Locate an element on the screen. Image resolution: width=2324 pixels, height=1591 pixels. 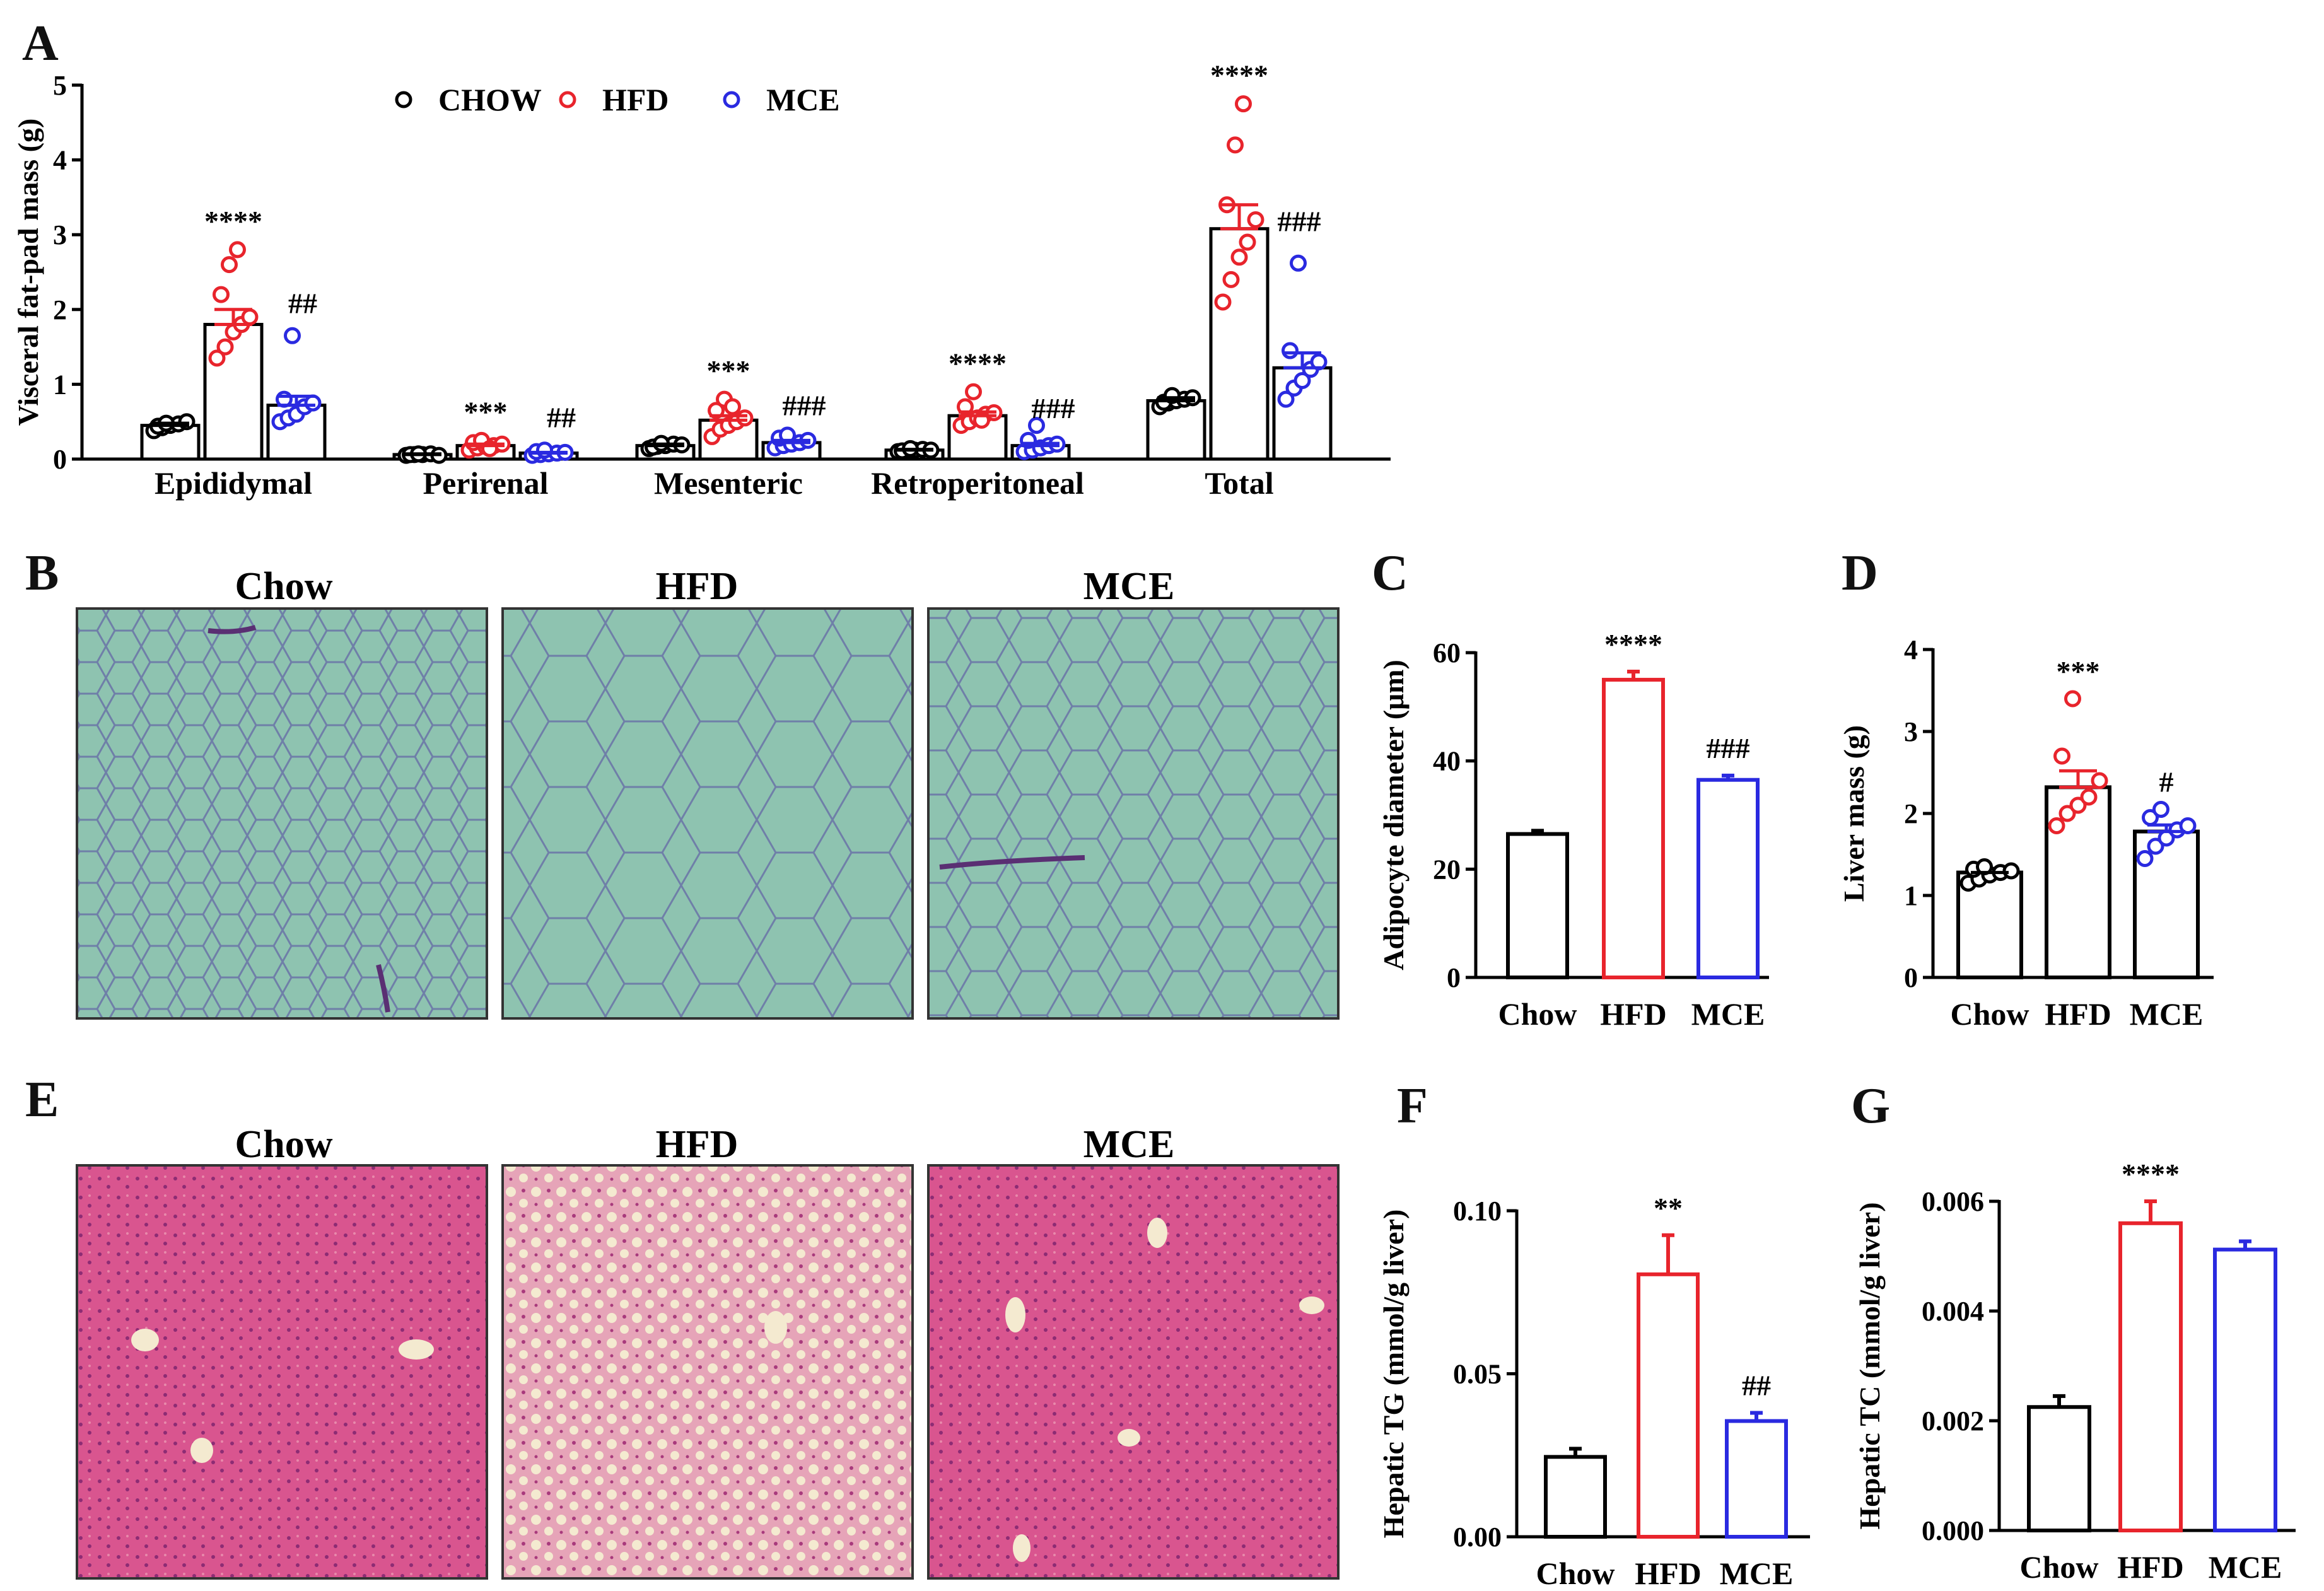
d-category-label: Chow is located at coordinates (1989, 1014).